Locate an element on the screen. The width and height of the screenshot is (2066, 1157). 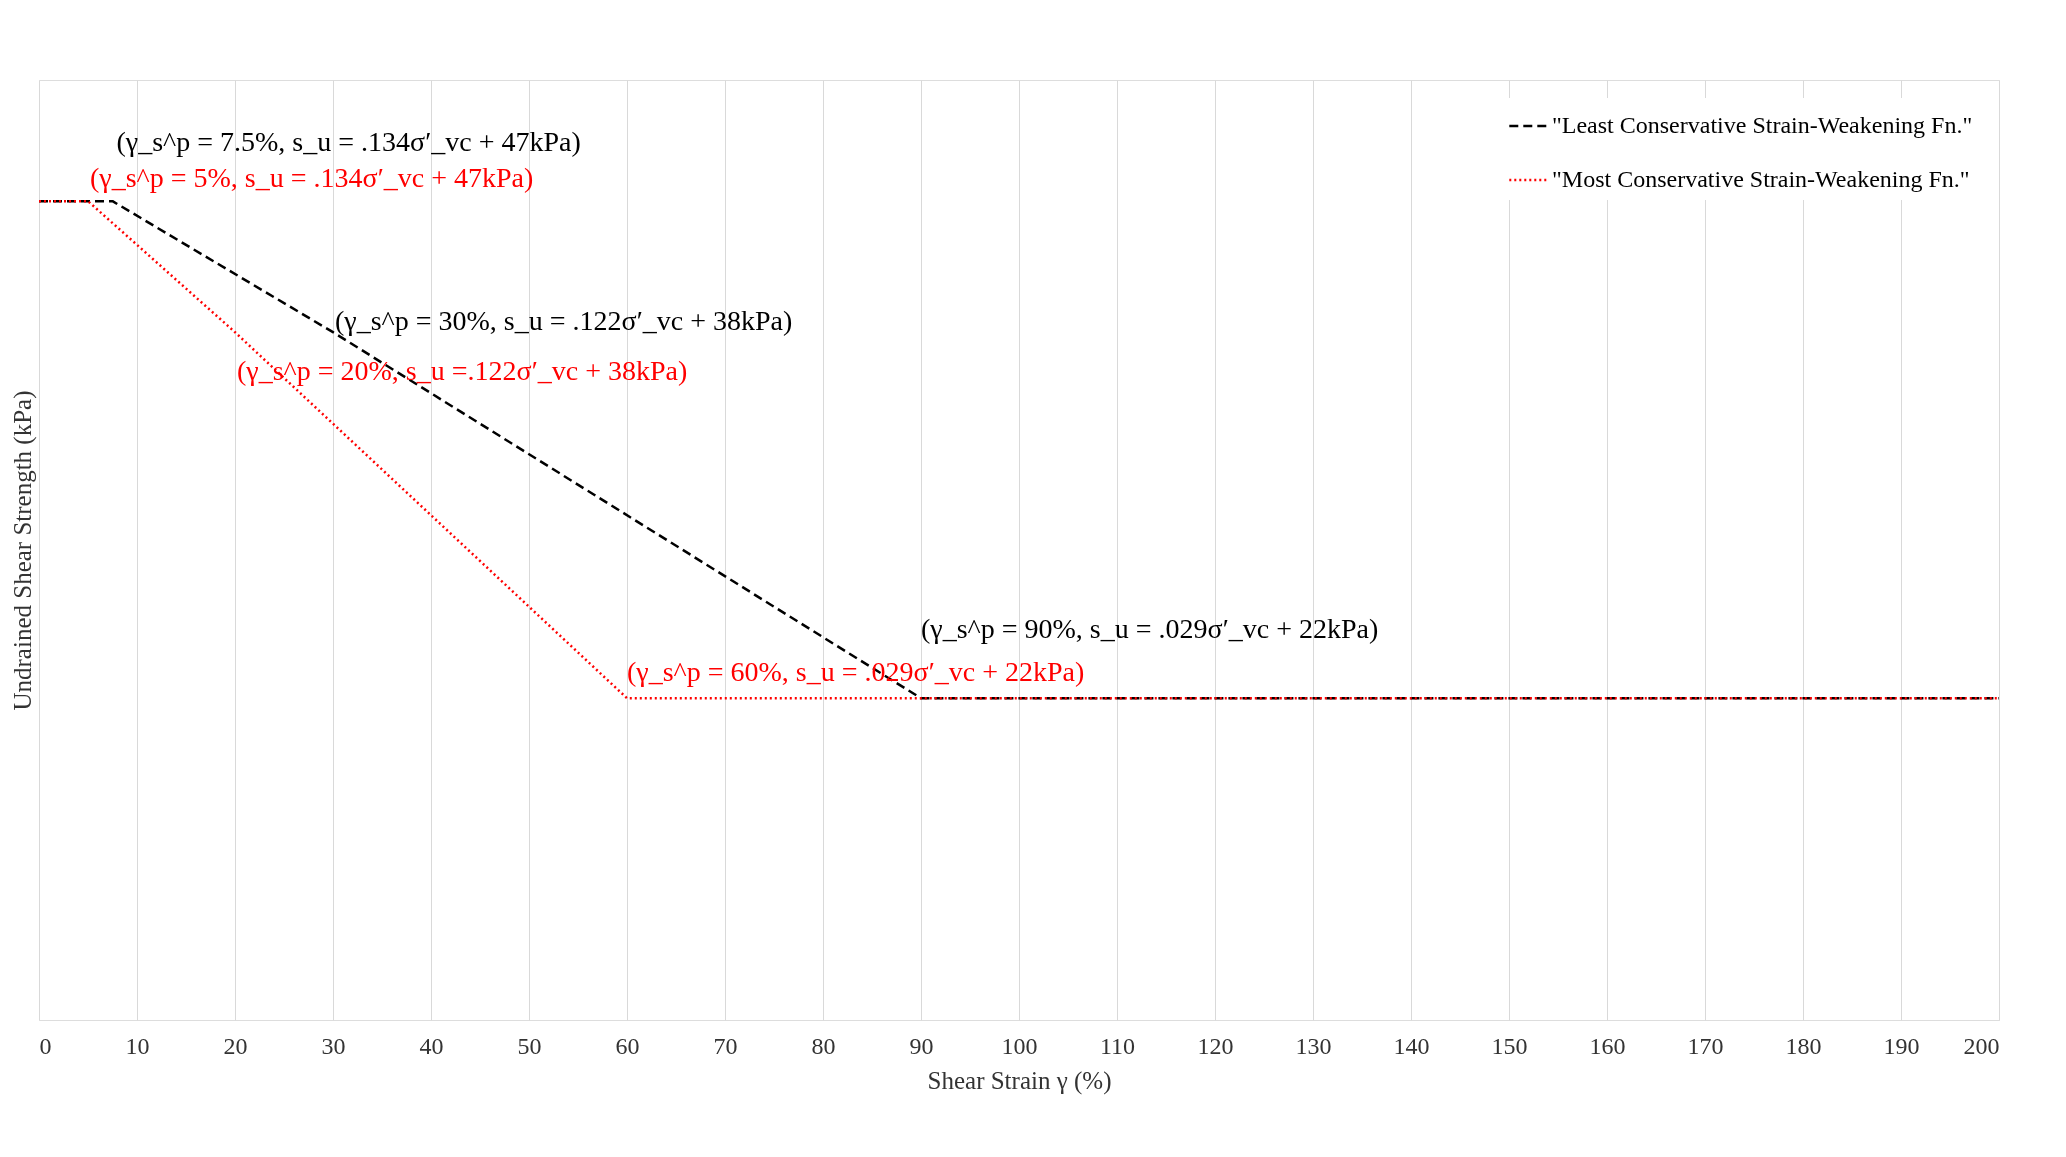
x-tick-label: 60 is located at coordinates (627, 1045).